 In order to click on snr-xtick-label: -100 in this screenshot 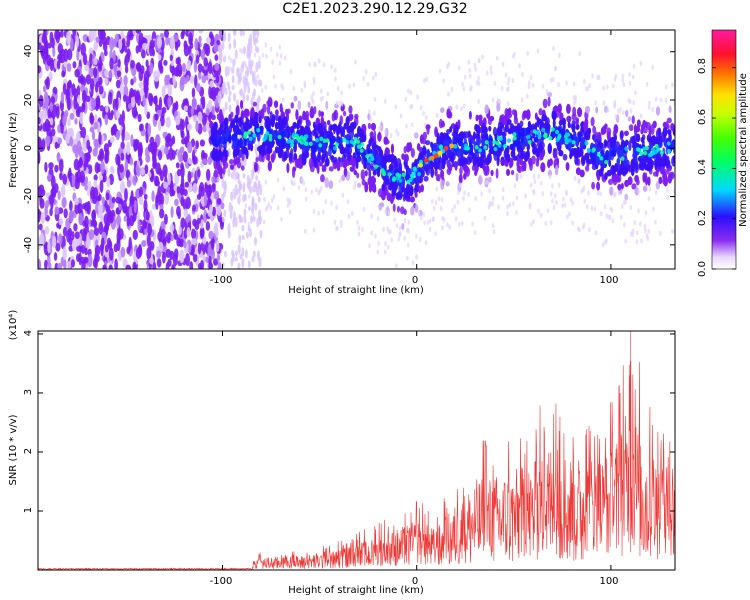, I will do `click(221, 581)`.